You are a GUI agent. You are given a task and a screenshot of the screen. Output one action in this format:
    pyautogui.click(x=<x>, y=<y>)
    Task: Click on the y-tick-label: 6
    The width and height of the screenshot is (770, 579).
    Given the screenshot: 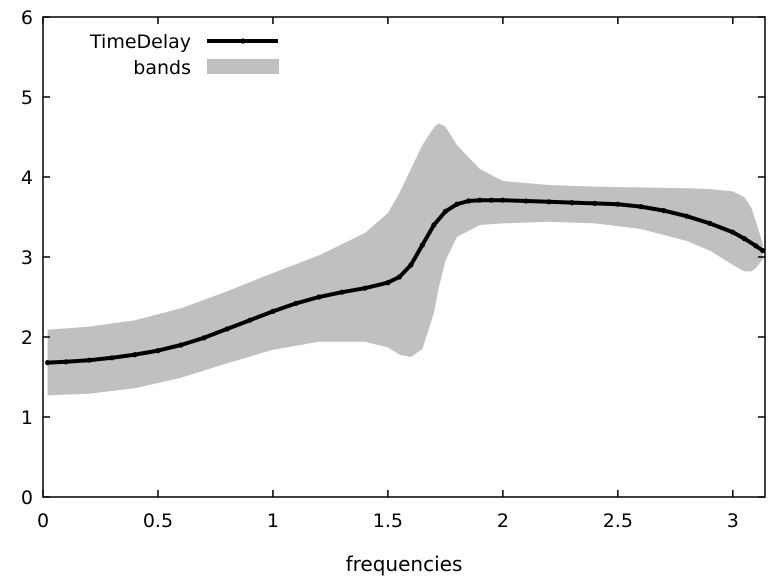 What is the action you would take?
    pyautogui.click(x=27, y=18)
    